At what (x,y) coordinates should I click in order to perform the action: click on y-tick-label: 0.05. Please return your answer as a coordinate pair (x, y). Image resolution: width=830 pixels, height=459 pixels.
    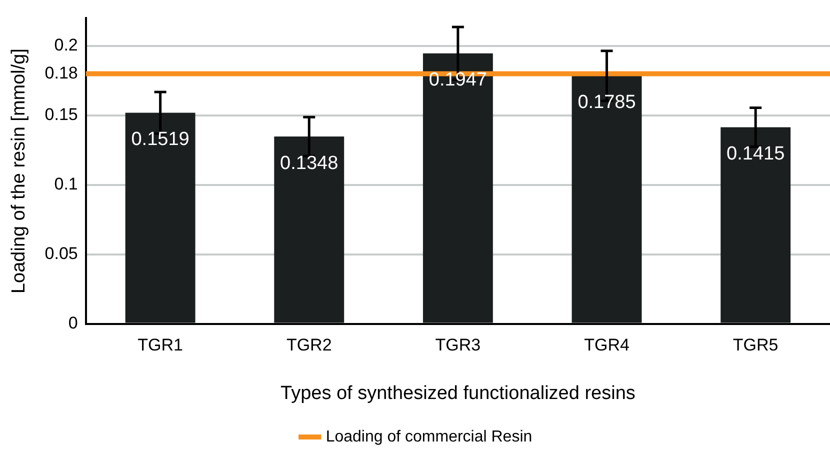
    Looking at the image, I should click on (61, 254).